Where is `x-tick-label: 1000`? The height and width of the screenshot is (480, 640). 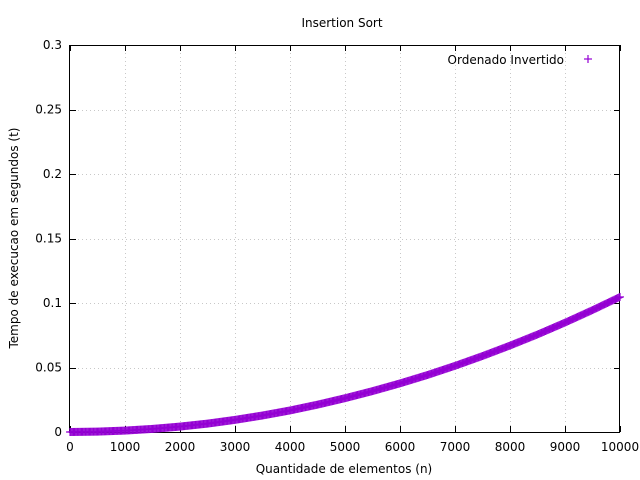 x-tick-label: 1000 is located at coordinates (125, 447).